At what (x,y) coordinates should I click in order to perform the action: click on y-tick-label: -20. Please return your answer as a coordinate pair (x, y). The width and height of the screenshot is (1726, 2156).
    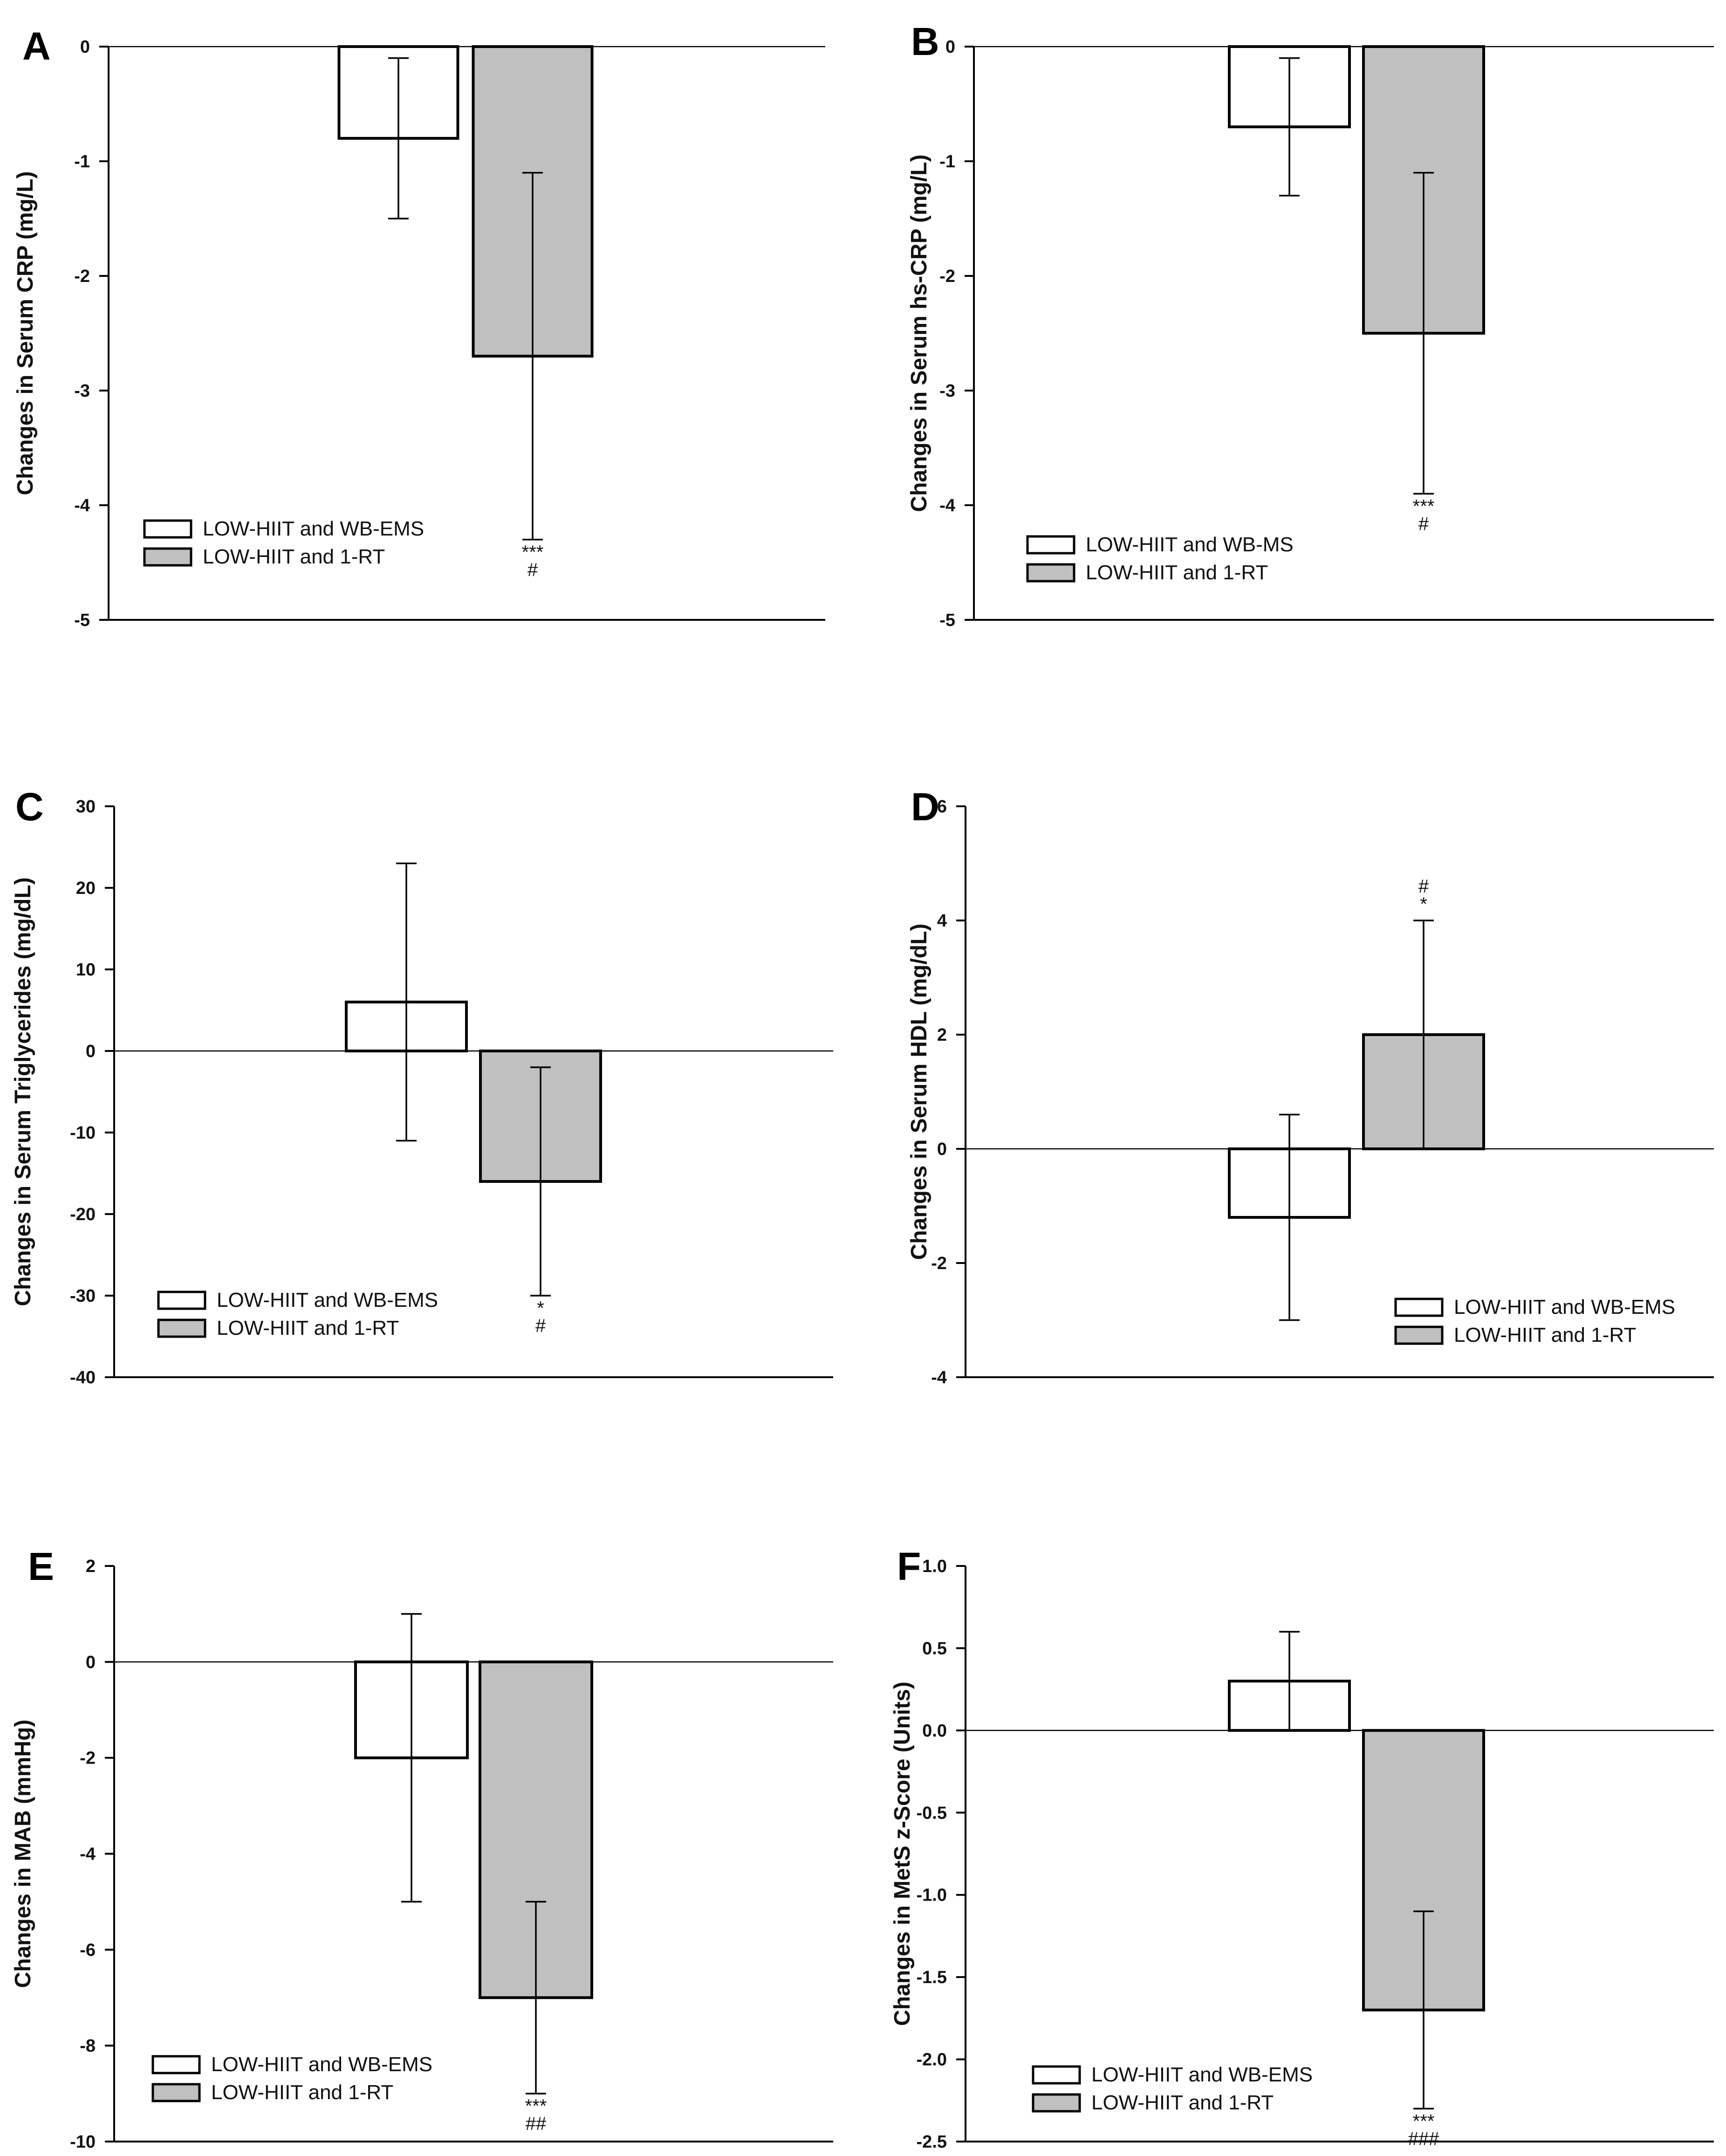
    Looking at the image, I should click on (83, 1214).